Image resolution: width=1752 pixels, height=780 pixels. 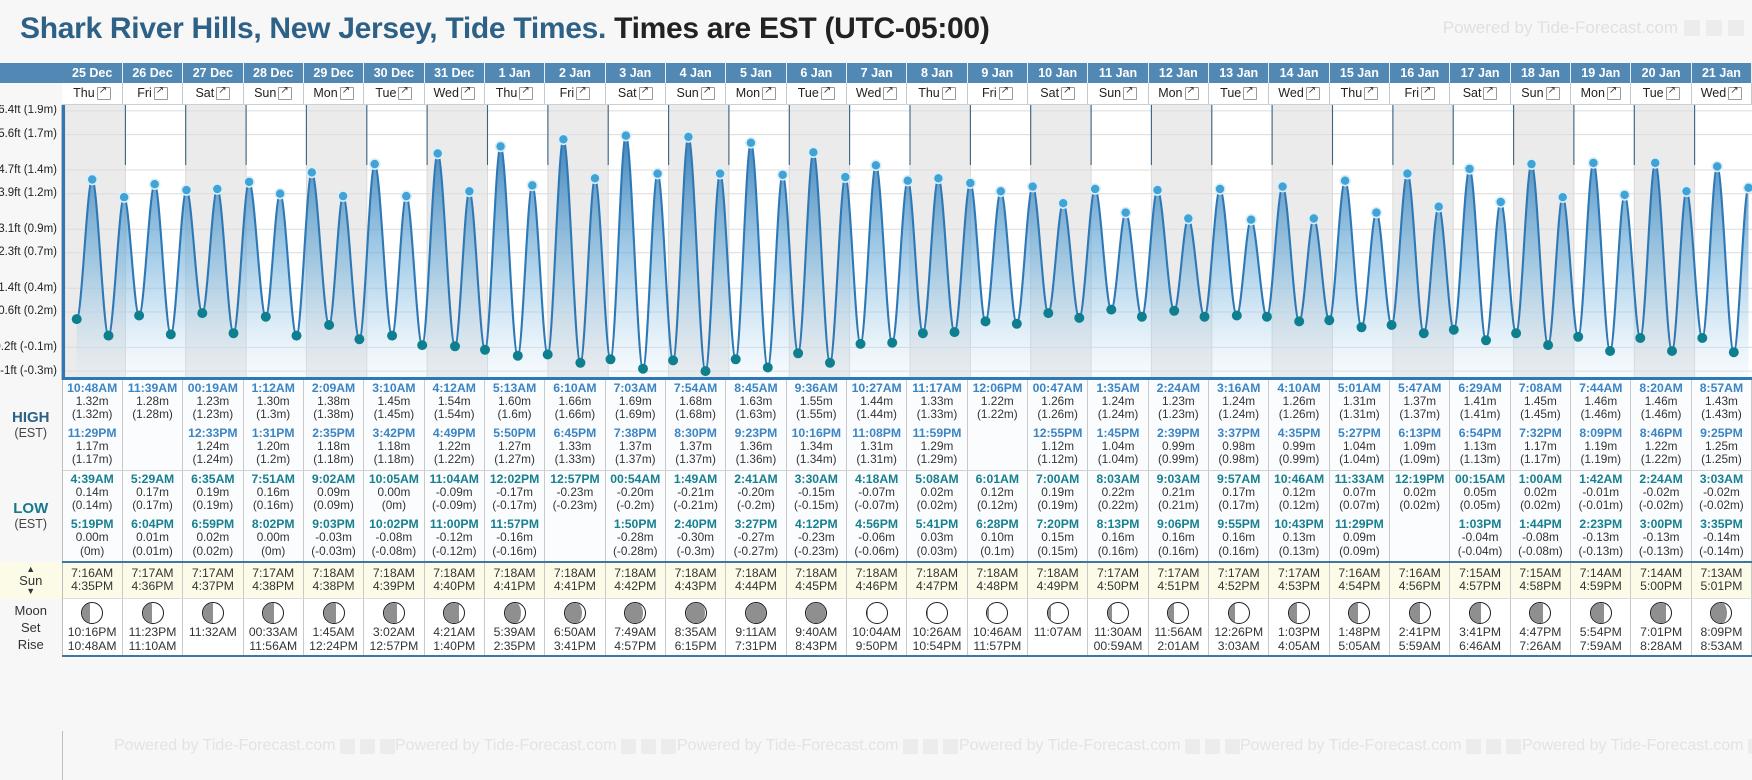 What do you see at coordinates (1118, 478) in the screenshot?
I see `low-tide-time: 8:03AM` at bounding box center [1118, 478].